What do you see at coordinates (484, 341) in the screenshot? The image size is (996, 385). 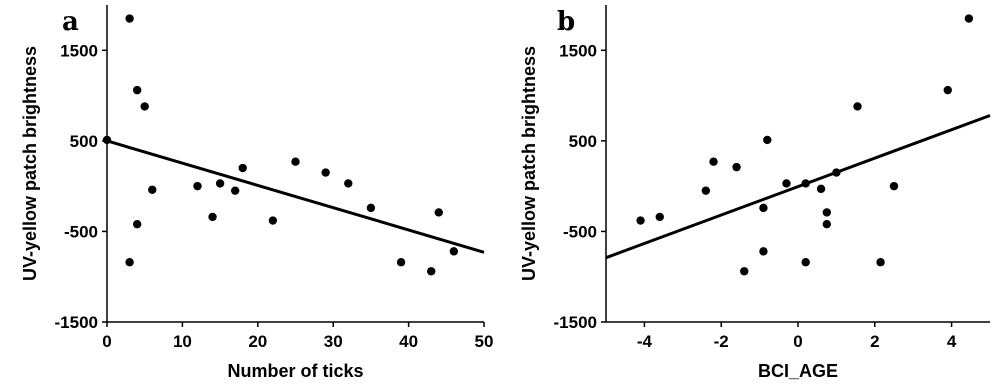 I see `x-tick-label: 50` at bounding box center [484, 341].